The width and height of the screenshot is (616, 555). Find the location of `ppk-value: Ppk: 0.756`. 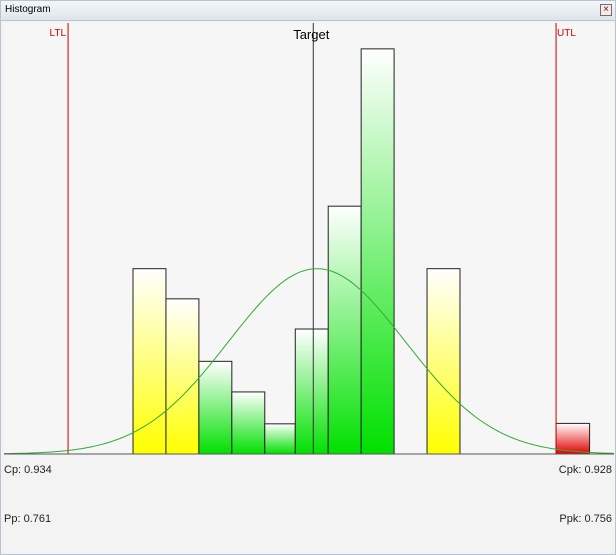

ppk-value: Ppk: 0.756 is located at coordinates (585, 519).